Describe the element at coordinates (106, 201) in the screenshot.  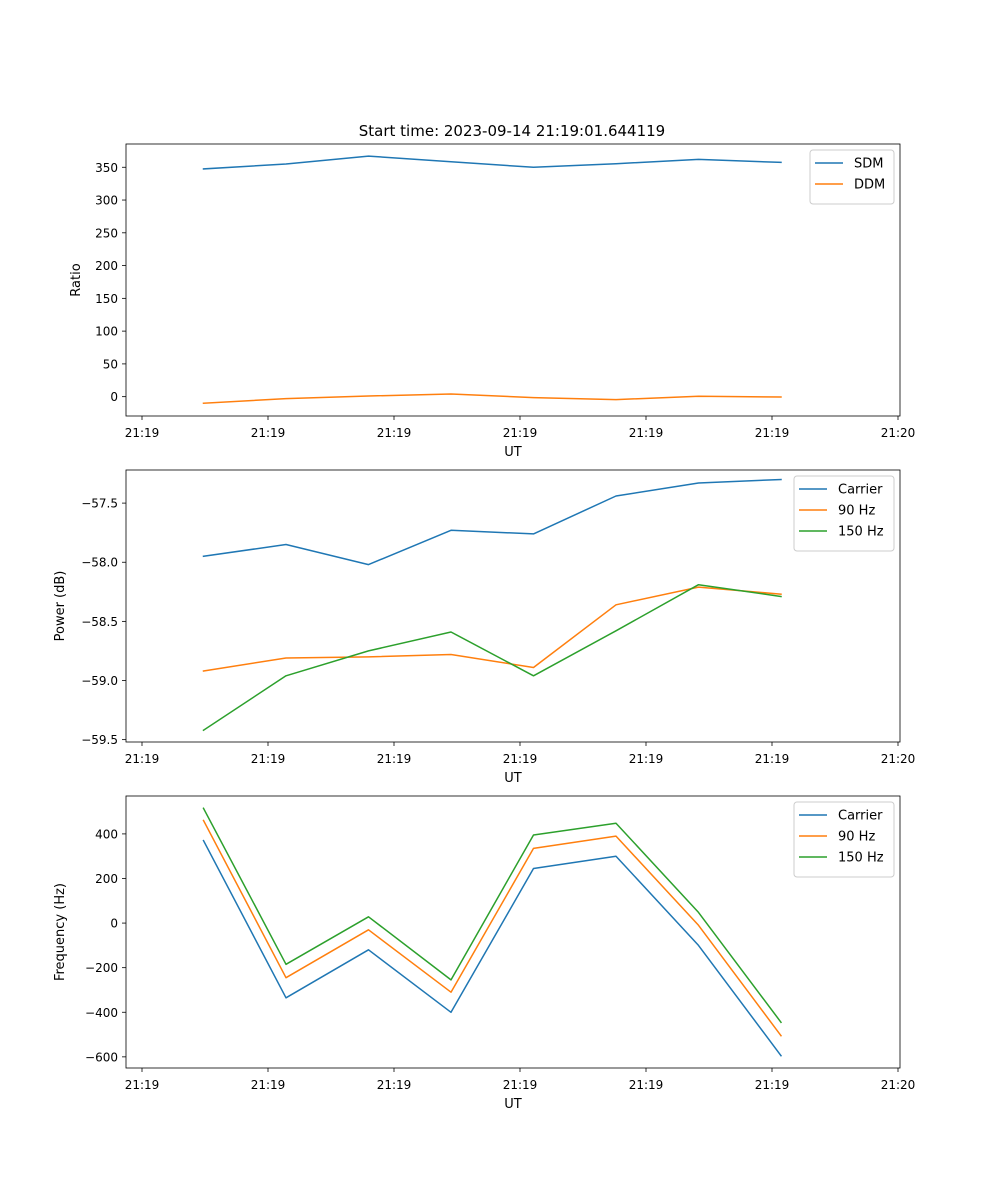
I see `y-tick-label: 300` at that location.